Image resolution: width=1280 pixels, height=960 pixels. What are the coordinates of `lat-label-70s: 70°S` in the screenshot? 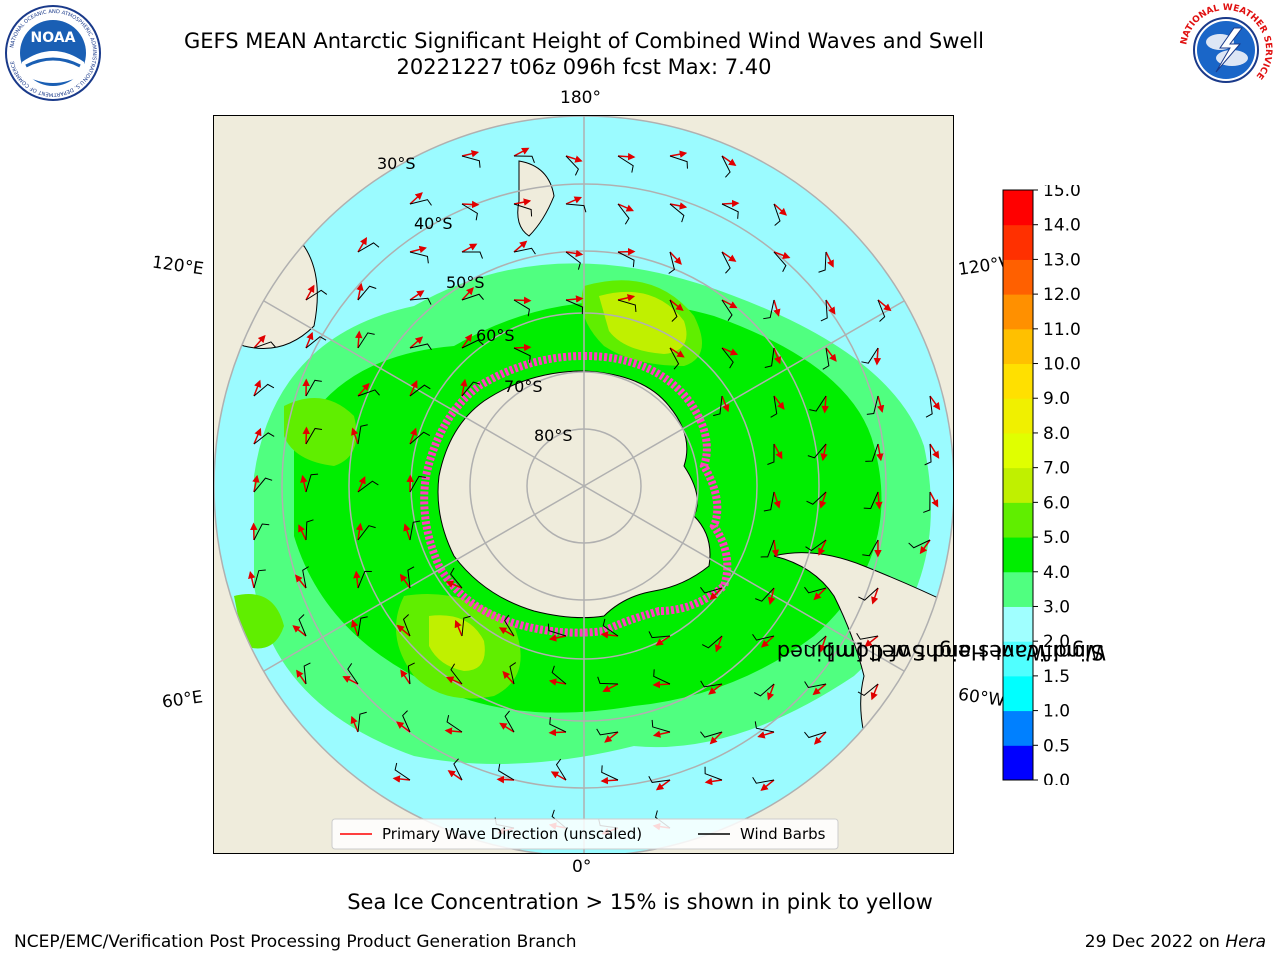 It's located at (523, 386).